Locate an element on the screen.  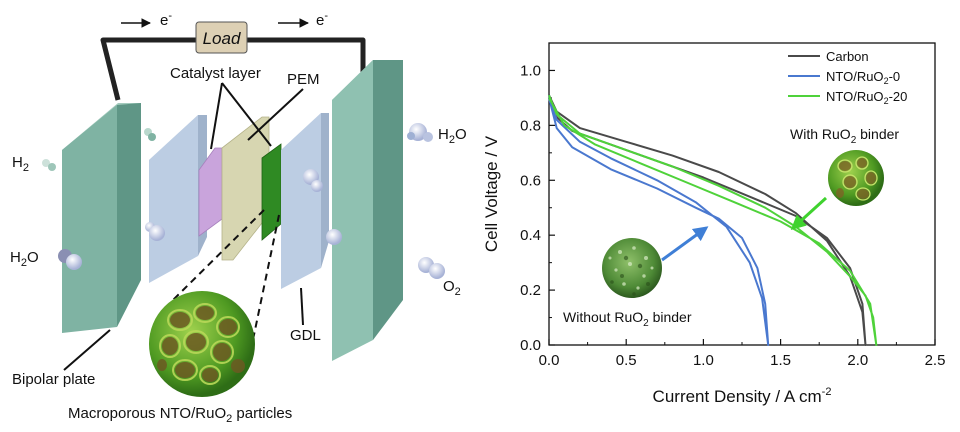
particles-label: Macroporous NTO/RuO2 particles is located at coordinates (180, 415).